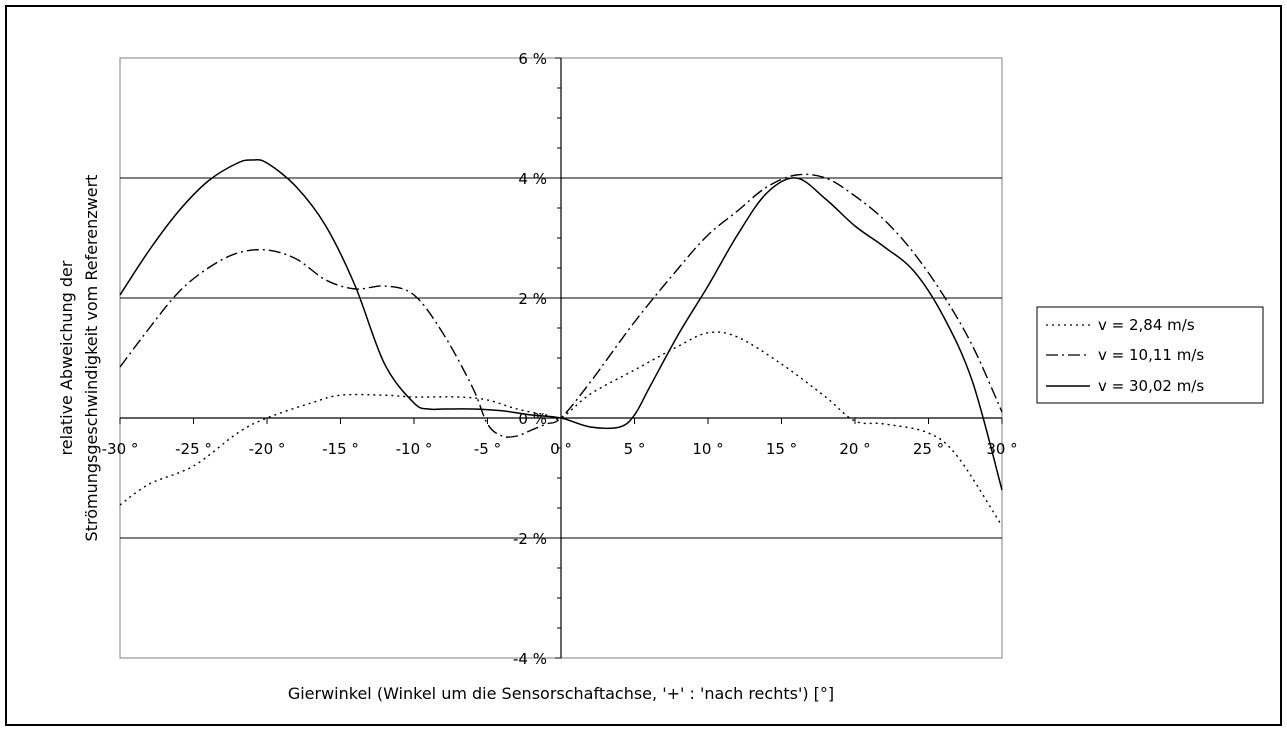 The image size is (1287, 731). I want to click on x-tick-label: -25 °, so click(193, 449).